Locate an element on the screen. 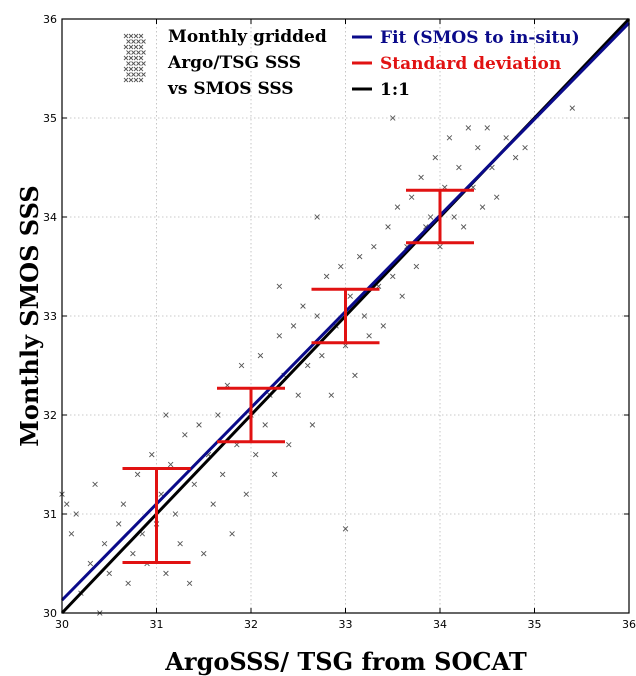 The image size is (636, 676). x-tick-label: 31 is located at coordinates (157, 624).